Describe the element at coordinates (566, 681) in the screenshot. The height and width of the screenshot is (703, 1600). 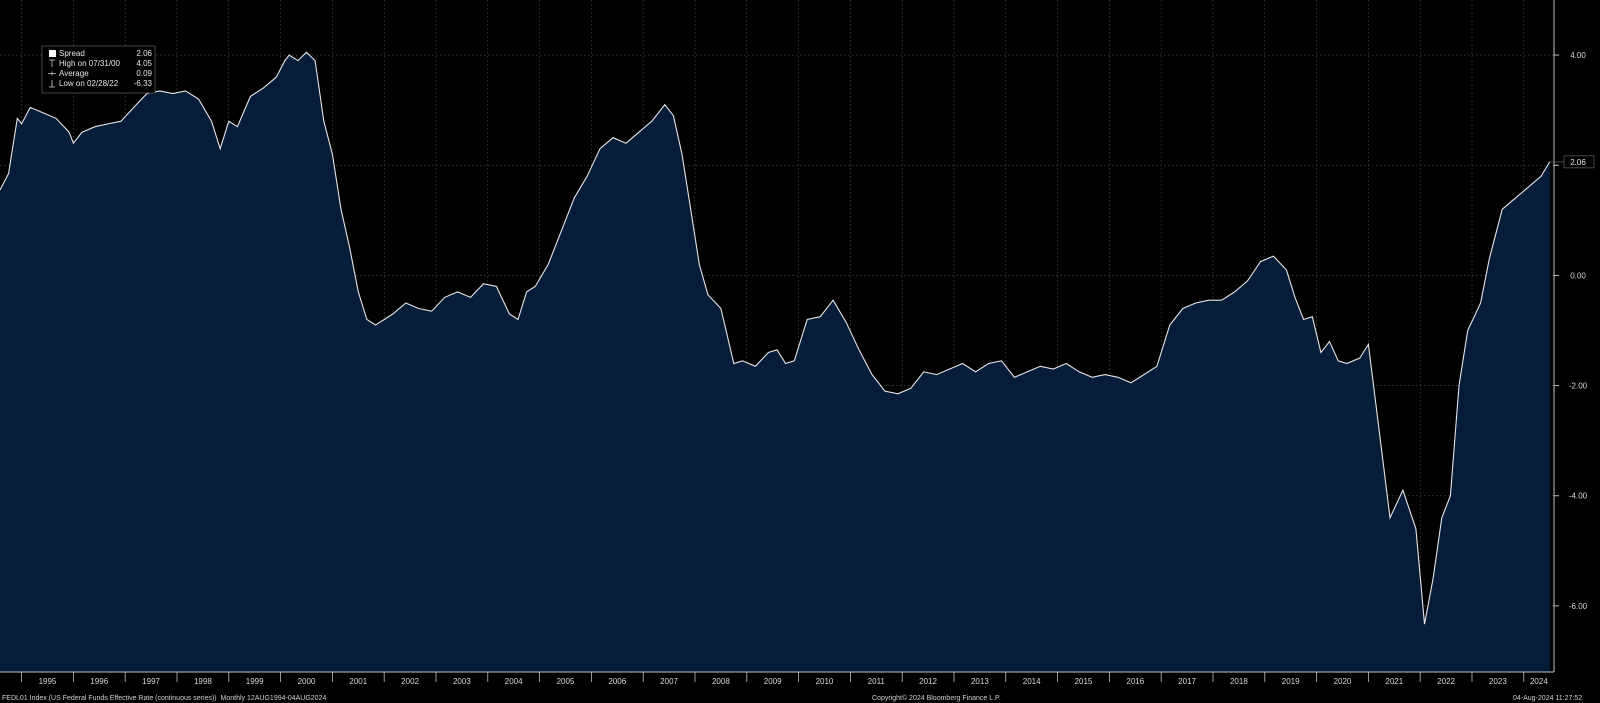
I see `x-tick-label: 2005` at that location.